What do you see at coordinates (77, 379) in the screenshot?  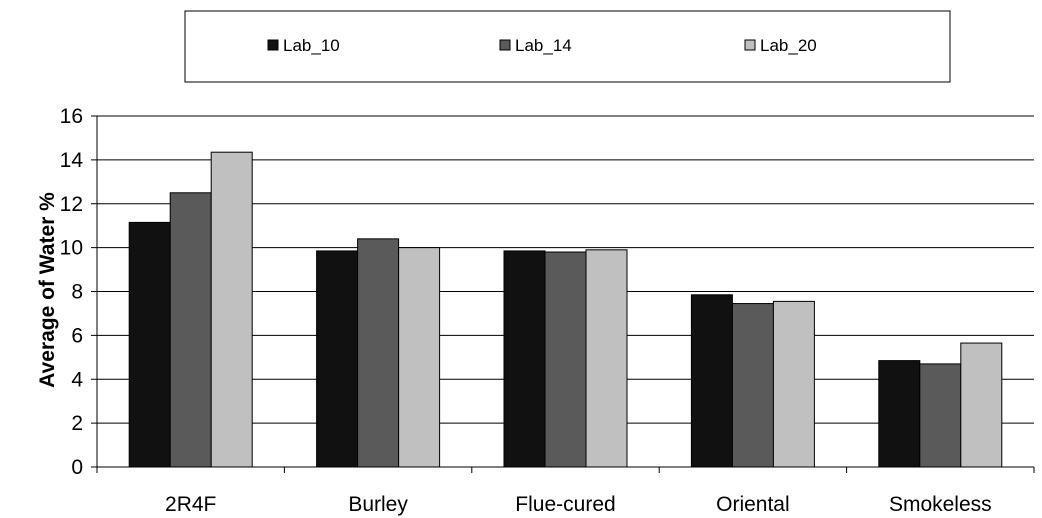 I see `y-tick-label: 4` at bounding box center [77, 379].